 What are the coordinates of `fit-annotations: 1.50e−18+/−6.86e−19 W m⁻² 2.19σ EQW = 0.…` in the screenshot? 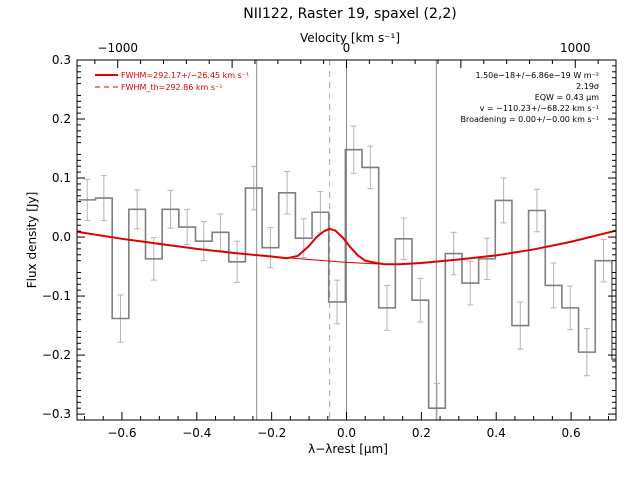 It's located at (530, 97).